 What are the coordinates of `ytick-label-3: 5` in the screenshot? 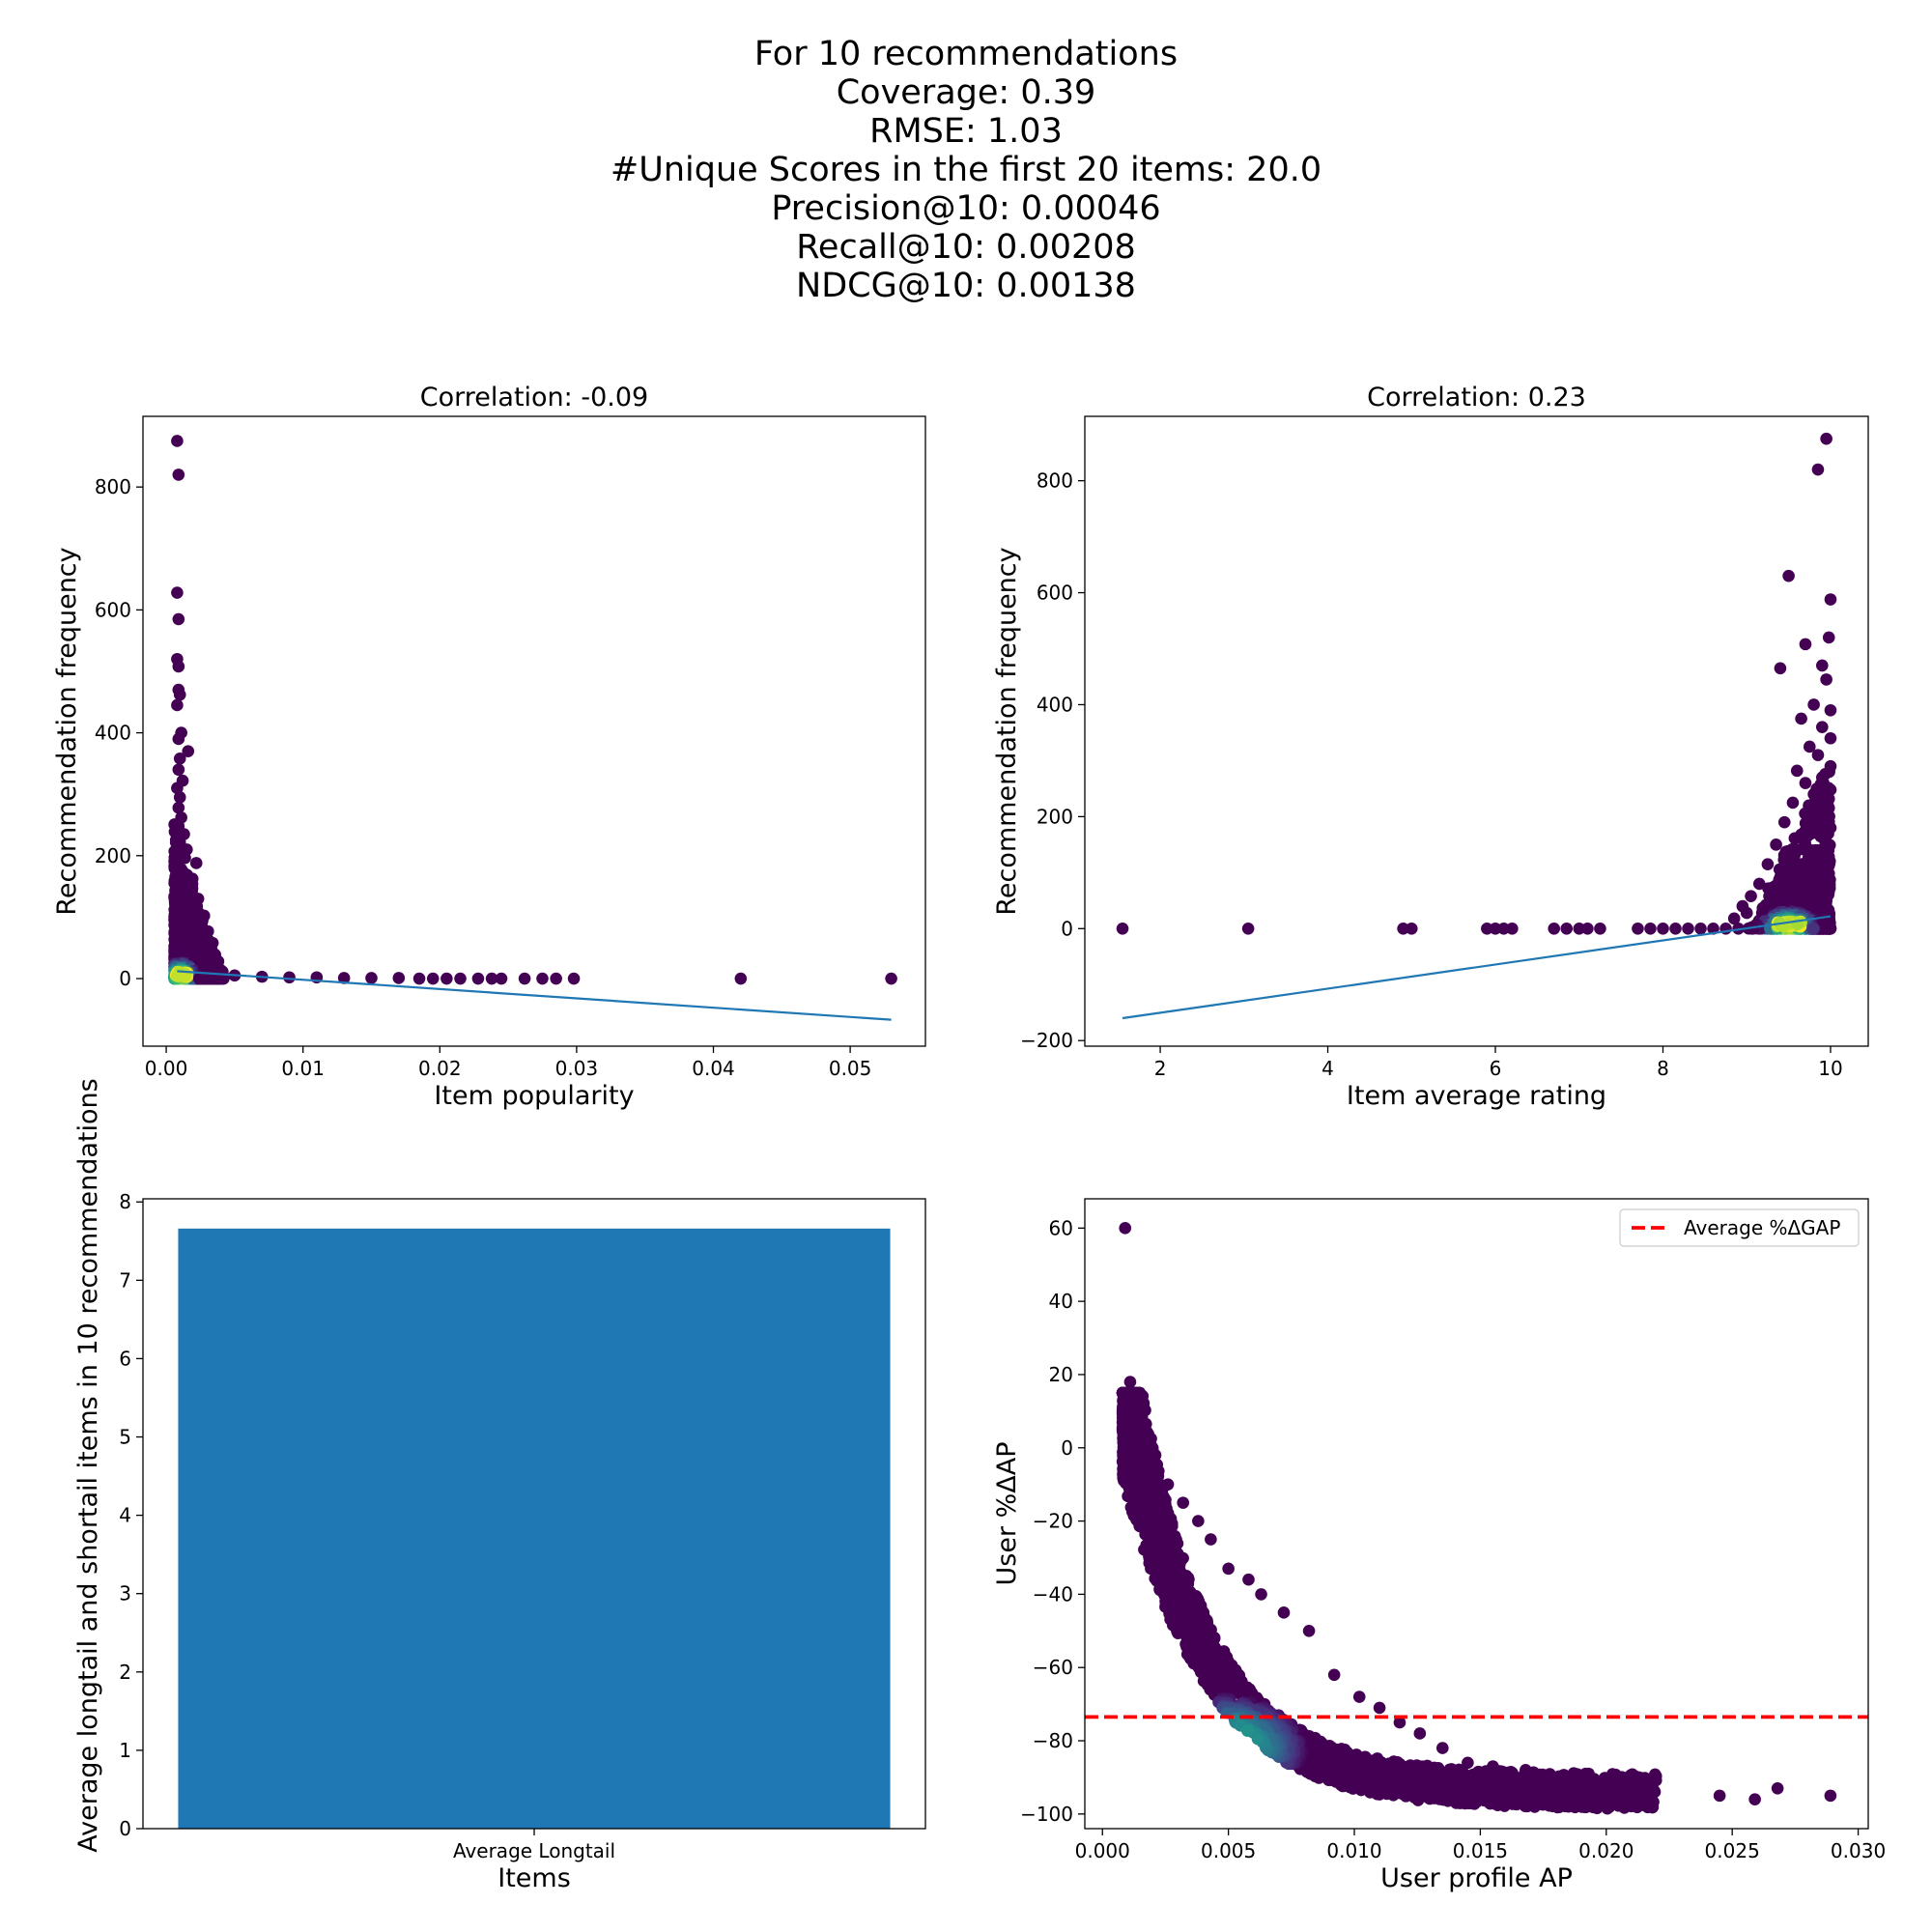 It's located at (125, 1437).